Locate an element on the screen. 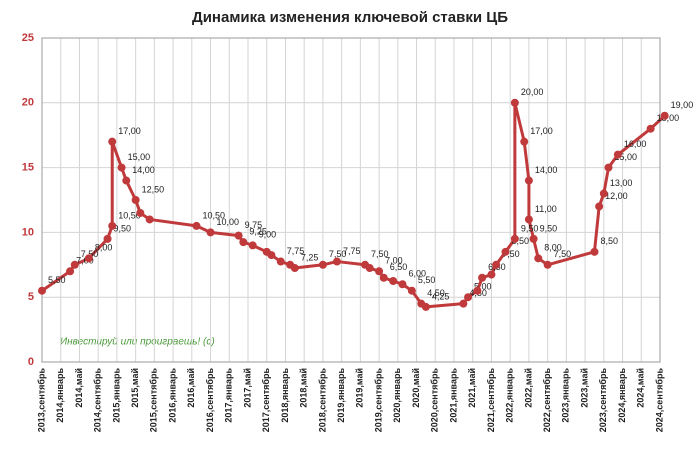  data-label: 9,00 is located at coordinates (268, 235).